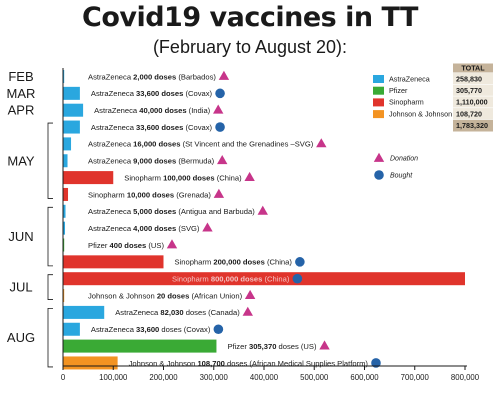 This screenshot has width=500, height=411. I want to click on bar-label-source: (African Union), so click(215, 295).